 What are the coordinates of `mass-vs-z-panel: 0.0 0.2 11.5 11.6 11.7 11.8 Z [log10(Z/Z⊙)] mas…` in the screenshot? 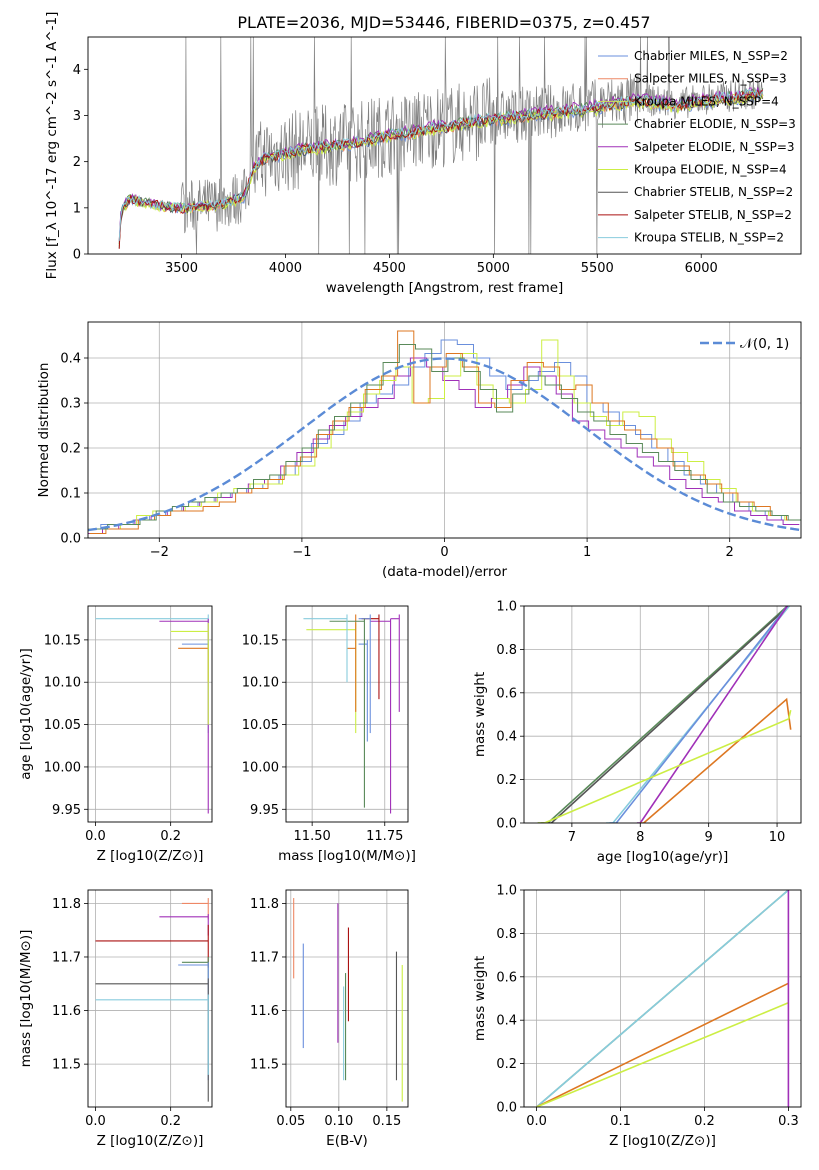 It's located at (115, 1019).